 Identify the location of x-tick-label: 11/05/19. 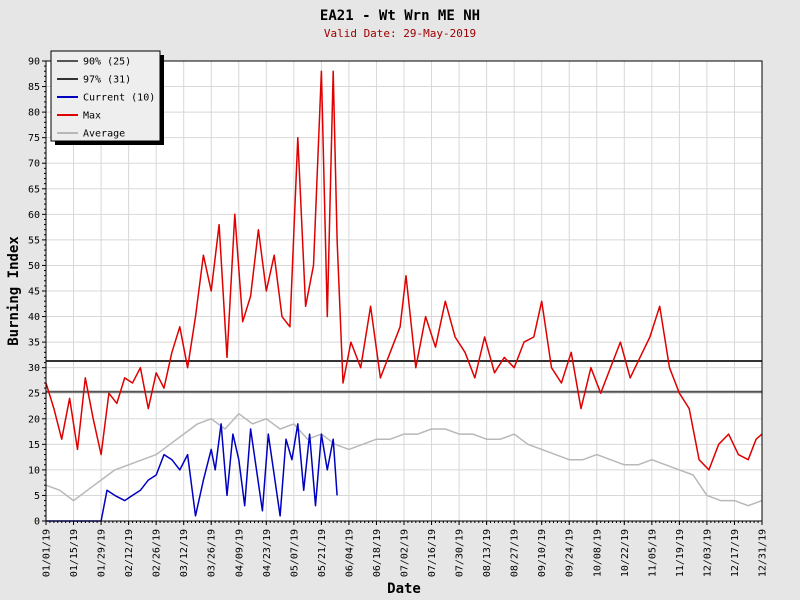
(652, 553).